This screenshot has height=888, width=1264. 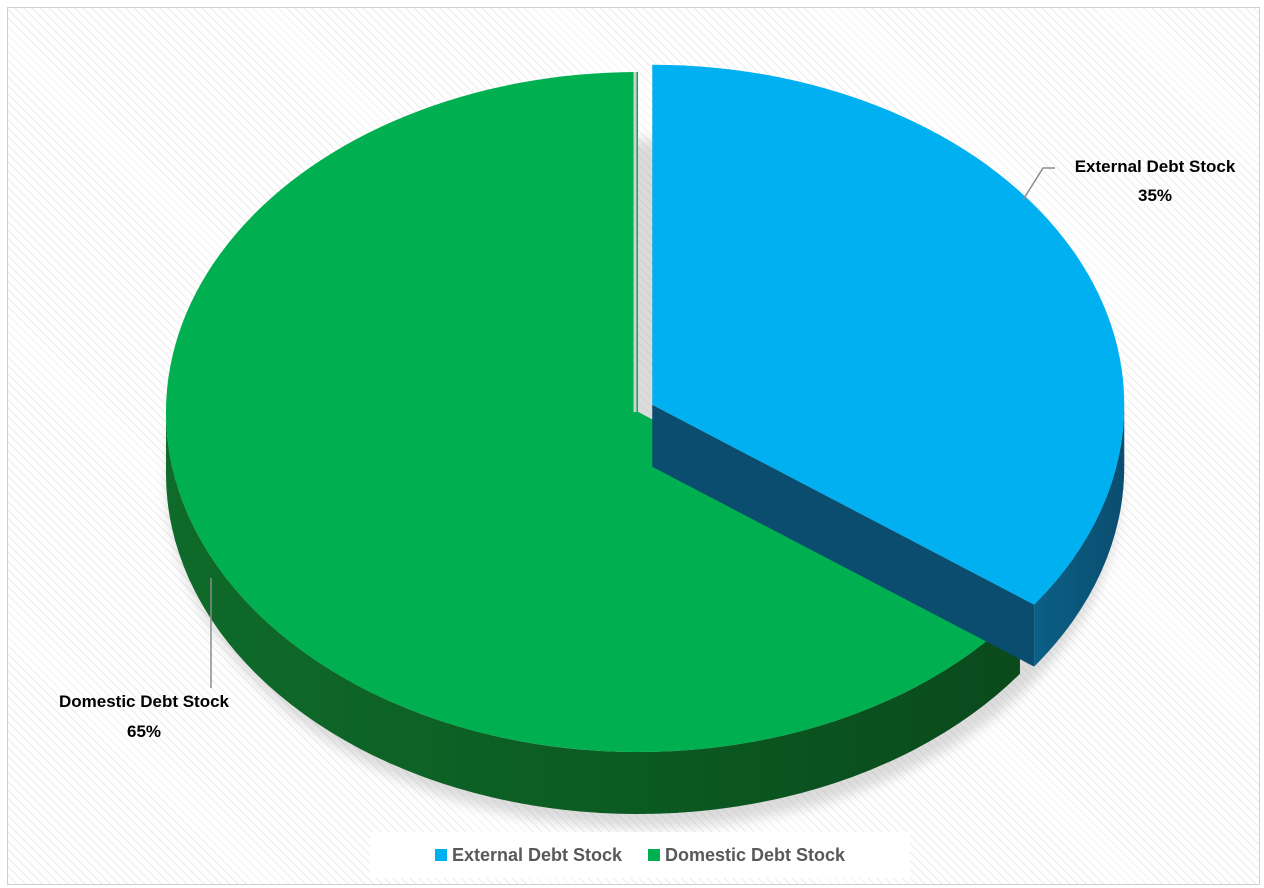 What do you see at coordinates (536, 854) in the screenshot?
I see `legend-label-external: External Debt Stock` at bounding box center [536, 854].